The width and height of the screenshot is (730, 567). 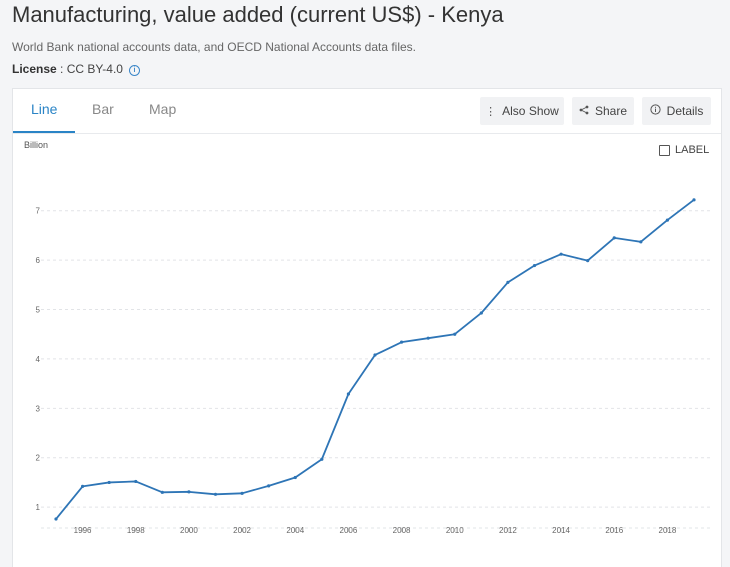 I want to click on x-tick-label: 2008, so click(x=402, y=530).